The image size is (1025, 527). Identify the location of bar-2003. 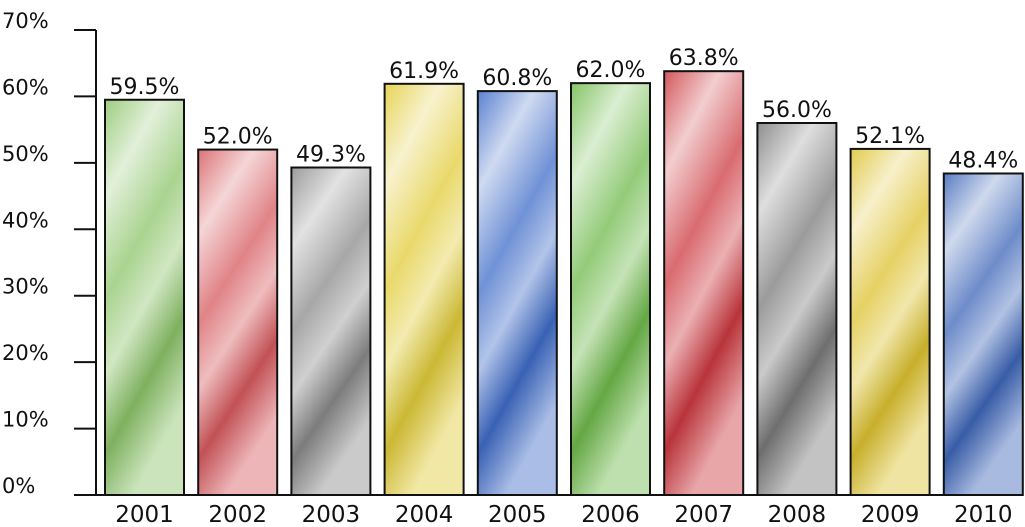
(331, 331).